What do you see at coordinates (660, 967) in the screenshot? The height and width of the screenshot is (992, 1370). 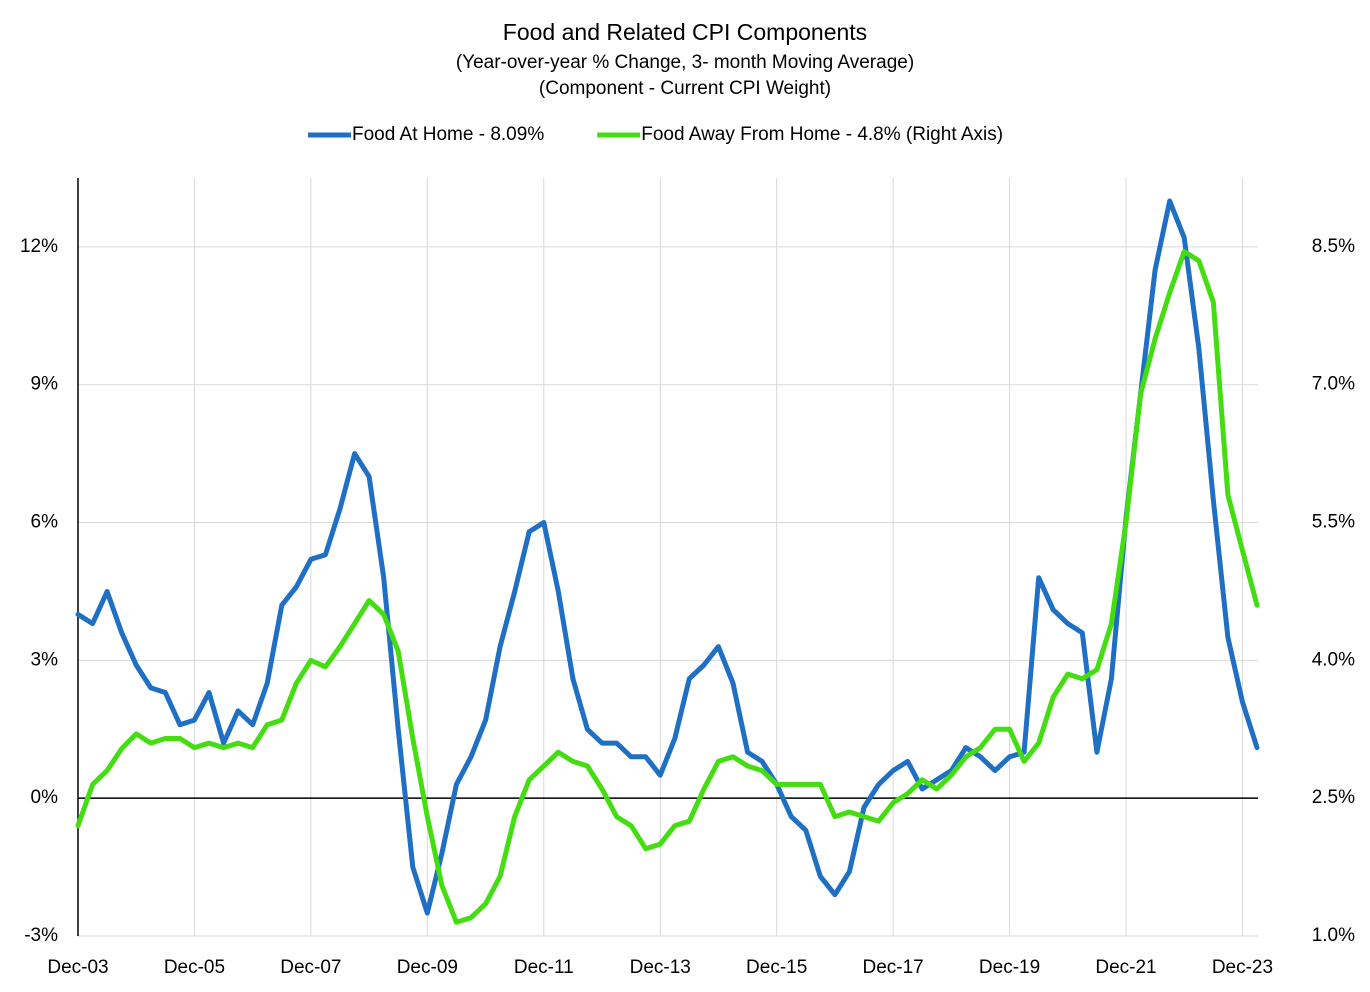 I see `x-tick-label: Dec-13` at bounding box center [660, 967].